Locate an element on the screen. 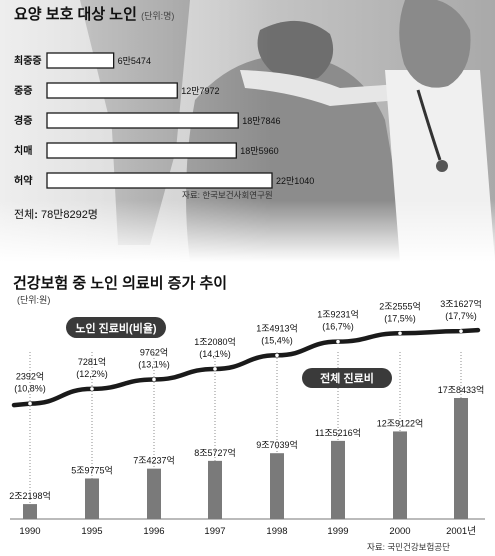 The height and width of the screenshot is (556, 495). chart2-source: 자료: 국민건강보험공단 is located at coordinates (408, 547).